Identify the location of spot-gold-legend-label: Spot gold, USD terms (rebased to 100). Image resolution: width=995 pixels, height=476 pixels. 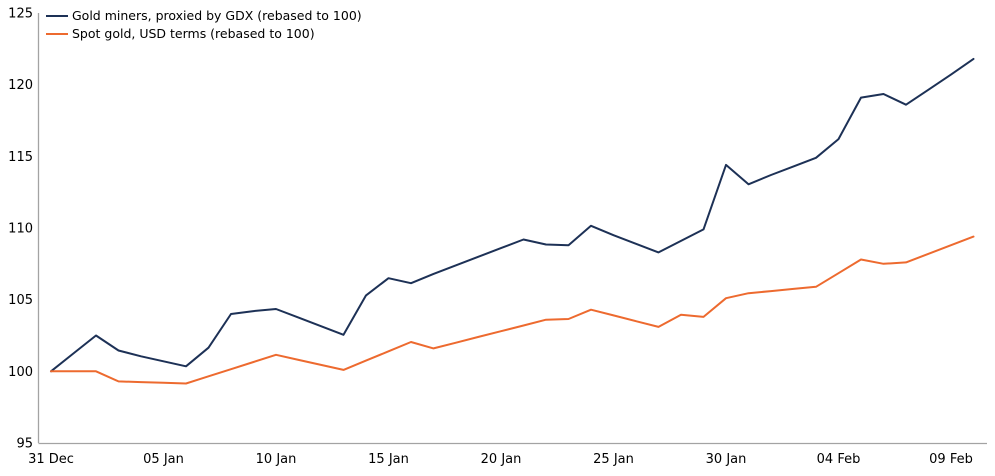
(193, 33).